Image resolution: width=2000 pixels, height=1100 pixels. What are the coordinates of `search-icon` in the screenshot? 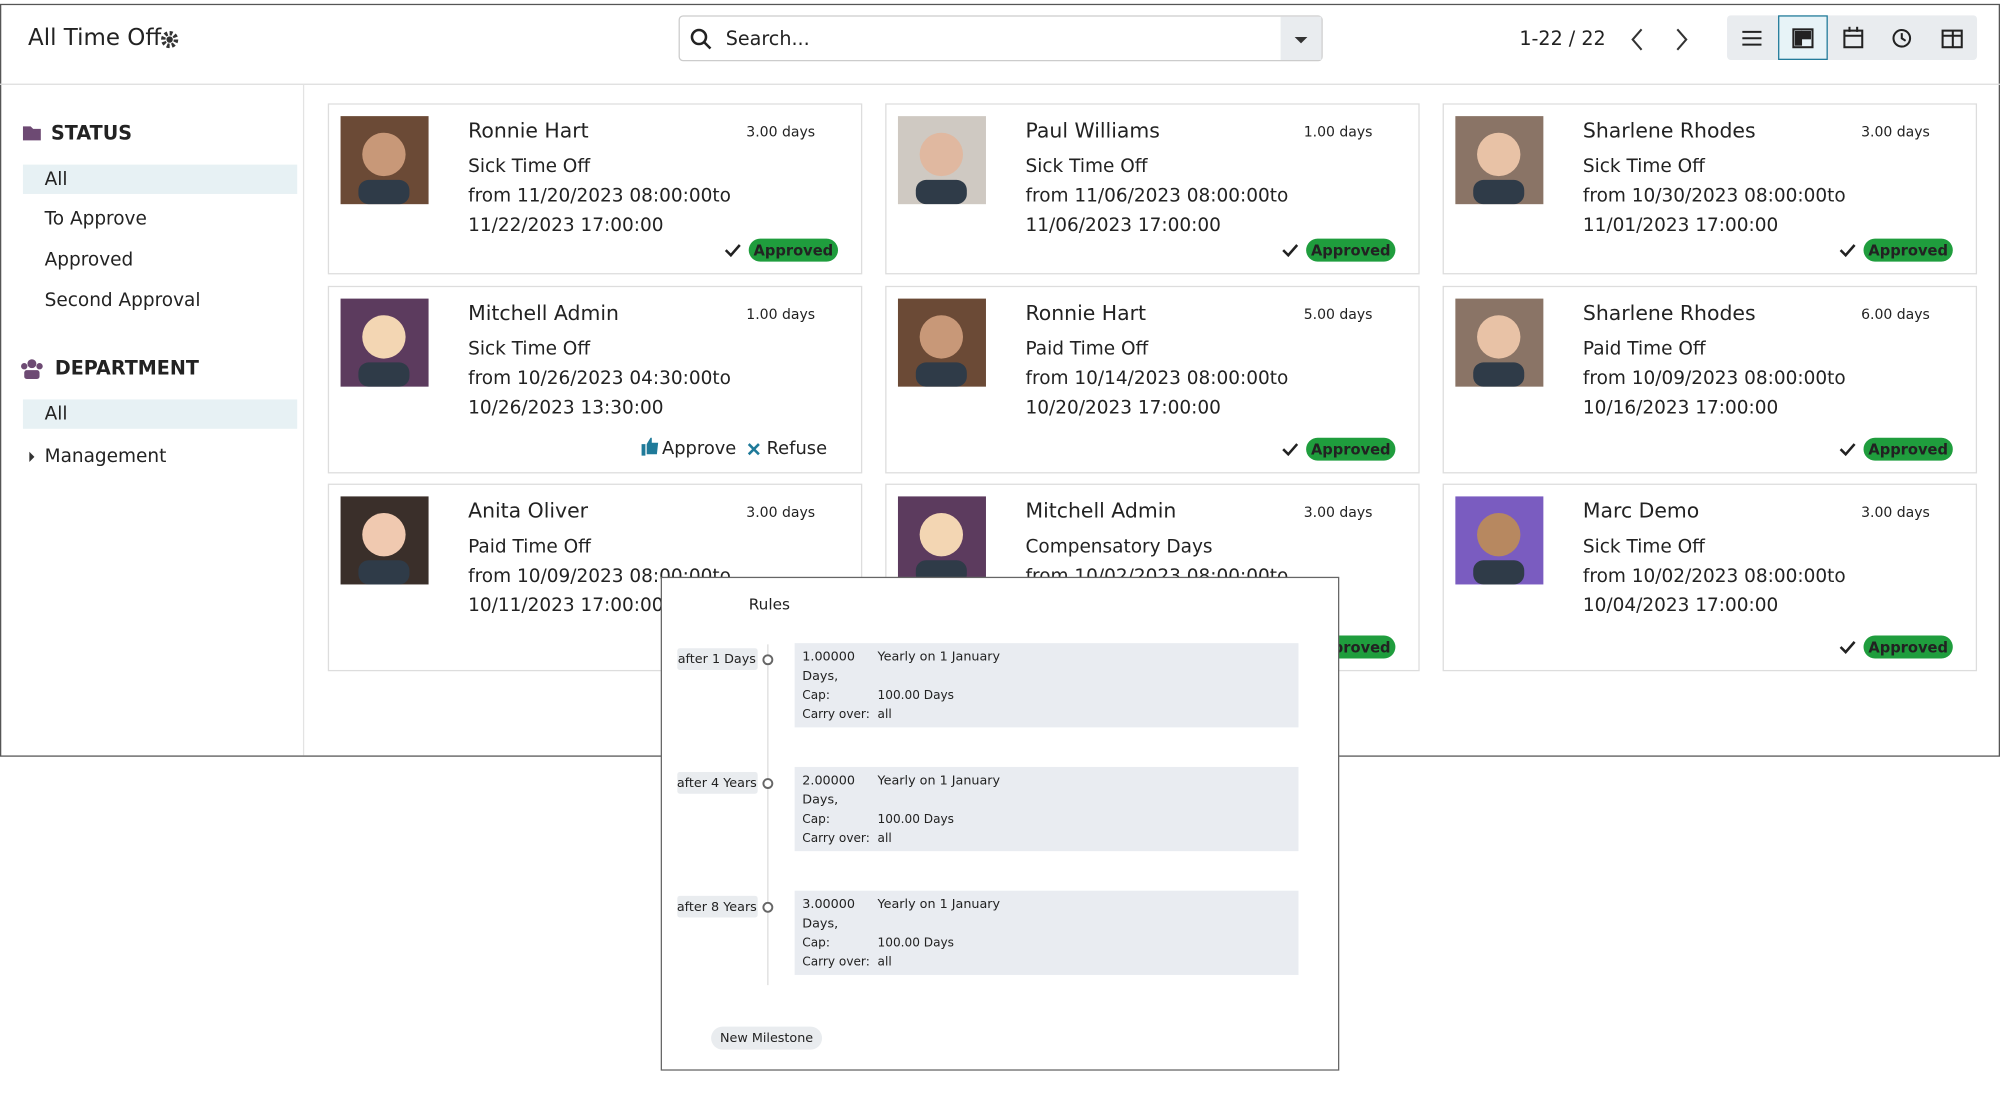 It's located at (701, 39).